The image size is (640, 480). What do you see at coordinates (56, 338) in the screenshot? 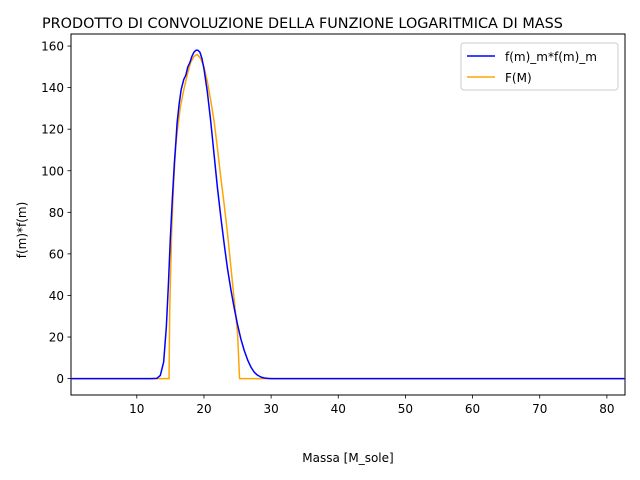
I see `y-tick-label: 20` at bounding box center [56, 338].